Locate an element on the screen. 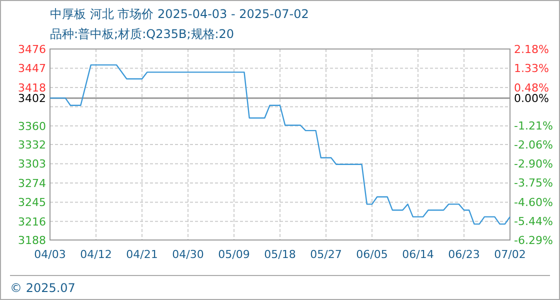 The width and height of the screenshot is (560, 300). x-tick-label: 05/27 is located at coordinates (326, 254).